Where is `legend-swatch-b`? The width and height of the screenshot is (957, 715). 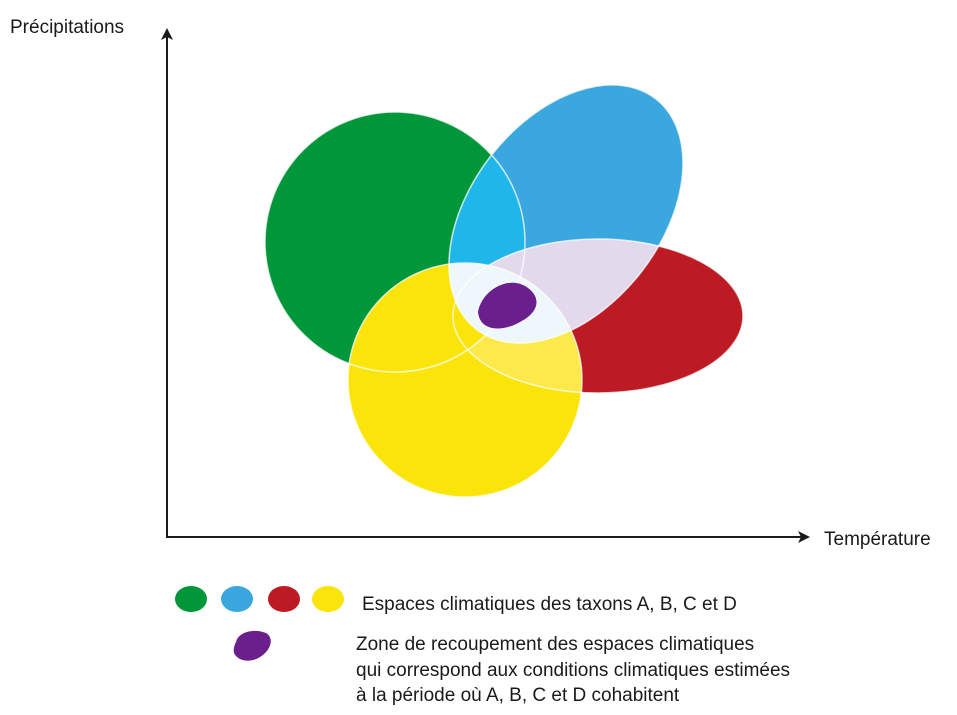
legend-swatch-b is located at coordinates (237, 599).